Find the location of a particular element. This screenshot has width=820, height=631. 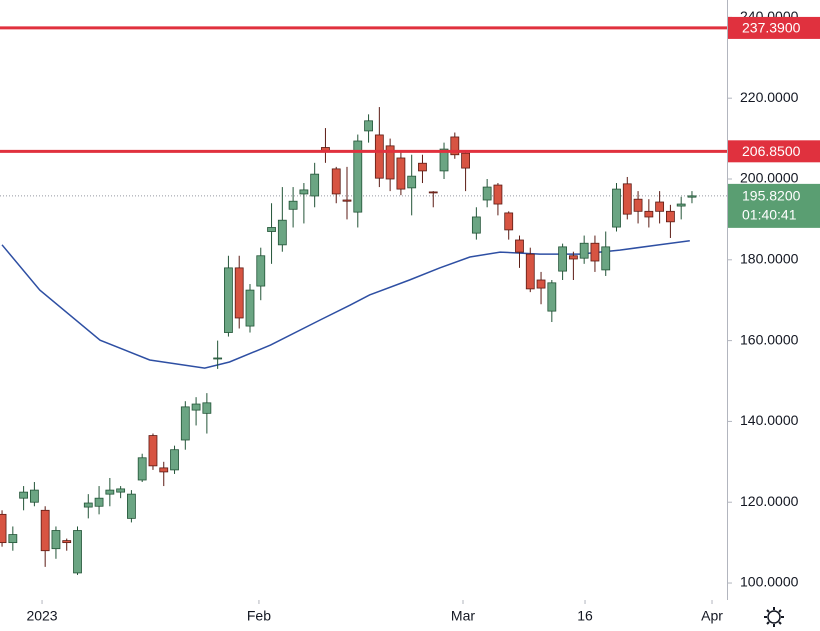

x-tick-label: Feb is located at coordinates (259, 616).